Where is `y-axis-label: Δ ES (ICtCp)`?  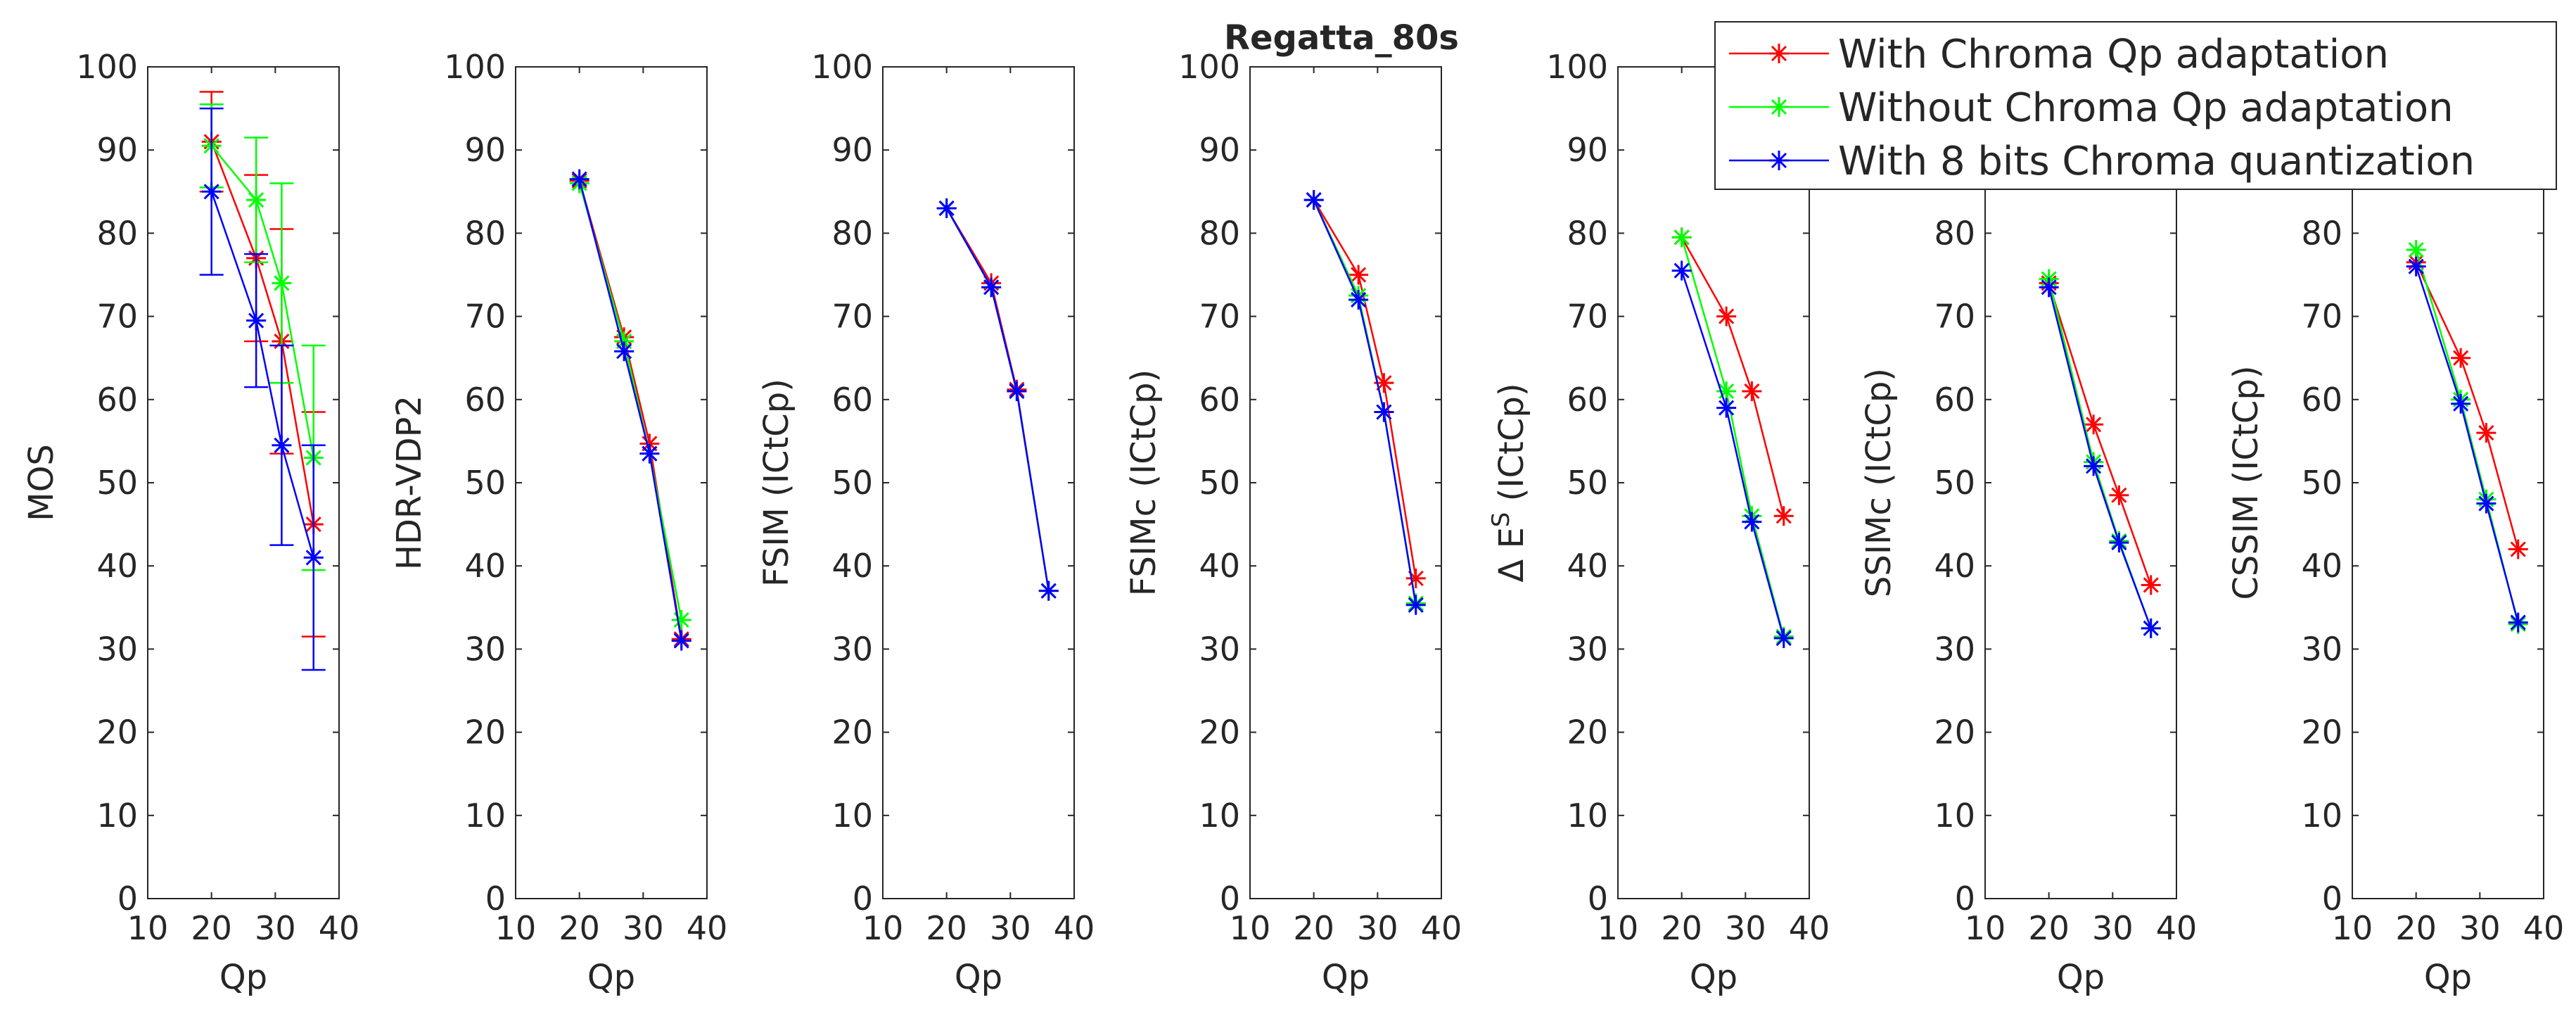
y-axis-label: Δ ES (ICtCp) is located at coordinates (1509, 482).